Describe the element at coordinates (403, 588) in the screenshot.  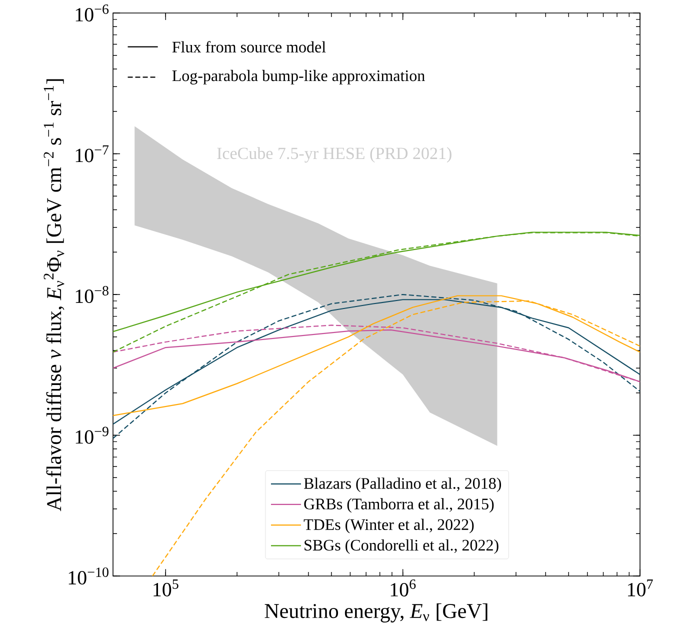
I see `x-tick-label: 10$^{6}$` at that location.